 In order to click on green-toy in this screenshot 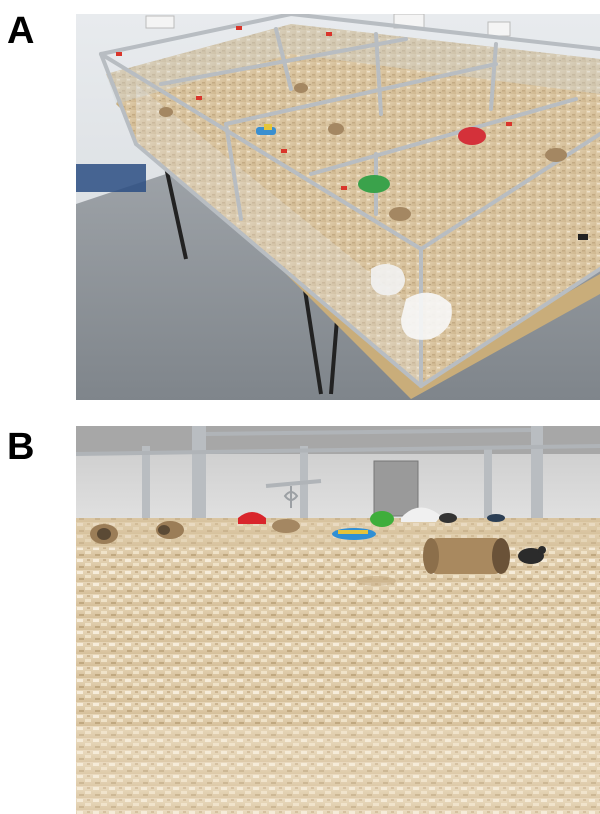, I will do `click(374, 184)`.